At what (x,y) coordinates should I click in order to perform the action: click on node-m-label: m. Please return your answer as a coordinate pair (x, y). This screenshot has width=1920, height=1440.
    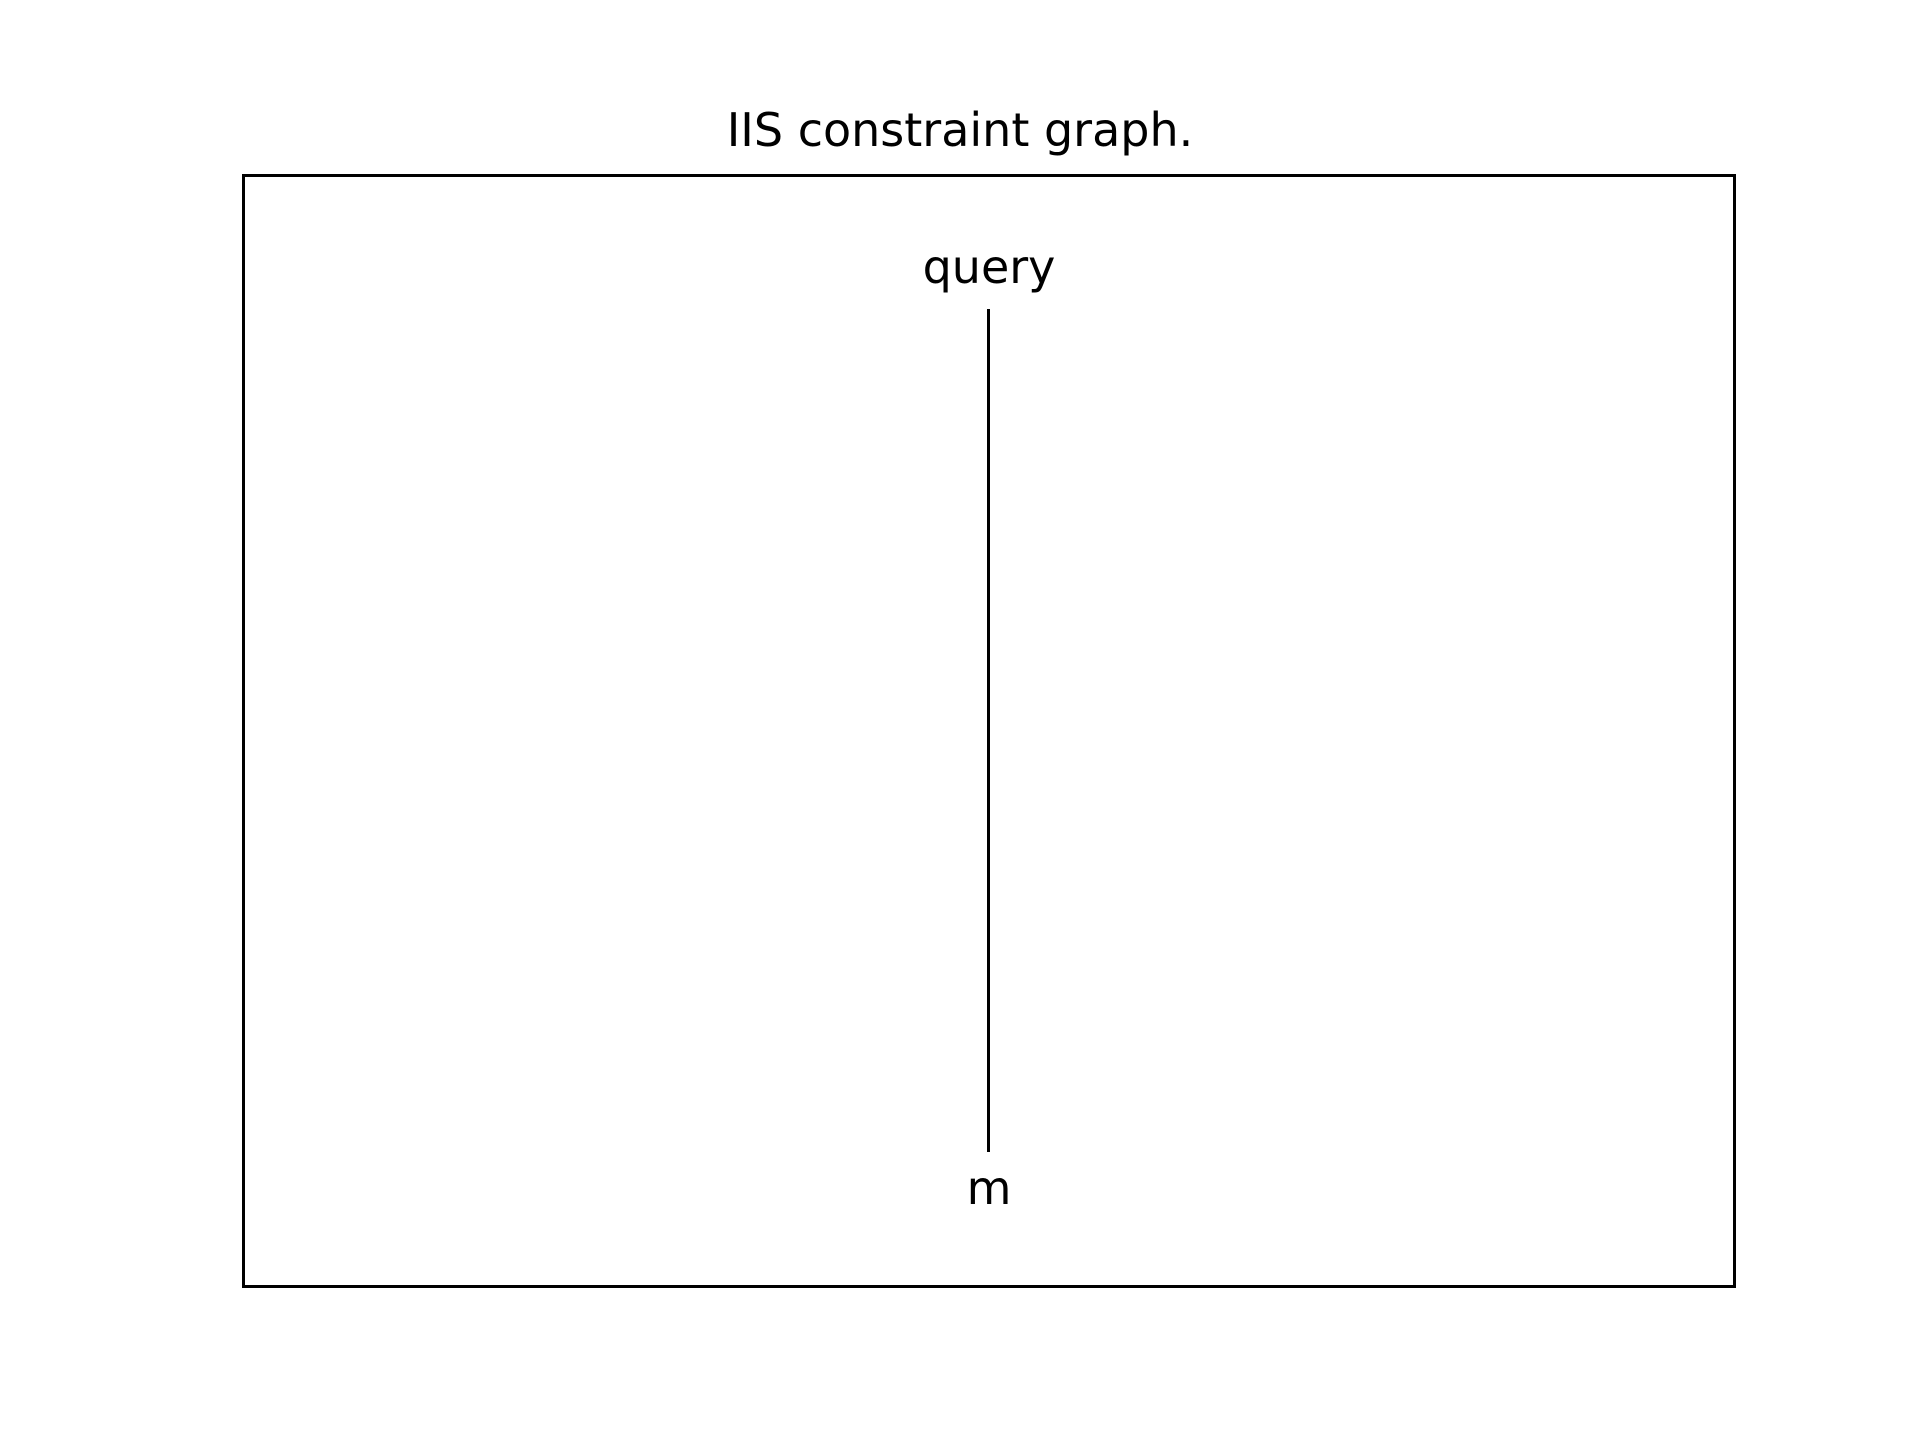
    Looking at the image, I should click on (989, 1188).